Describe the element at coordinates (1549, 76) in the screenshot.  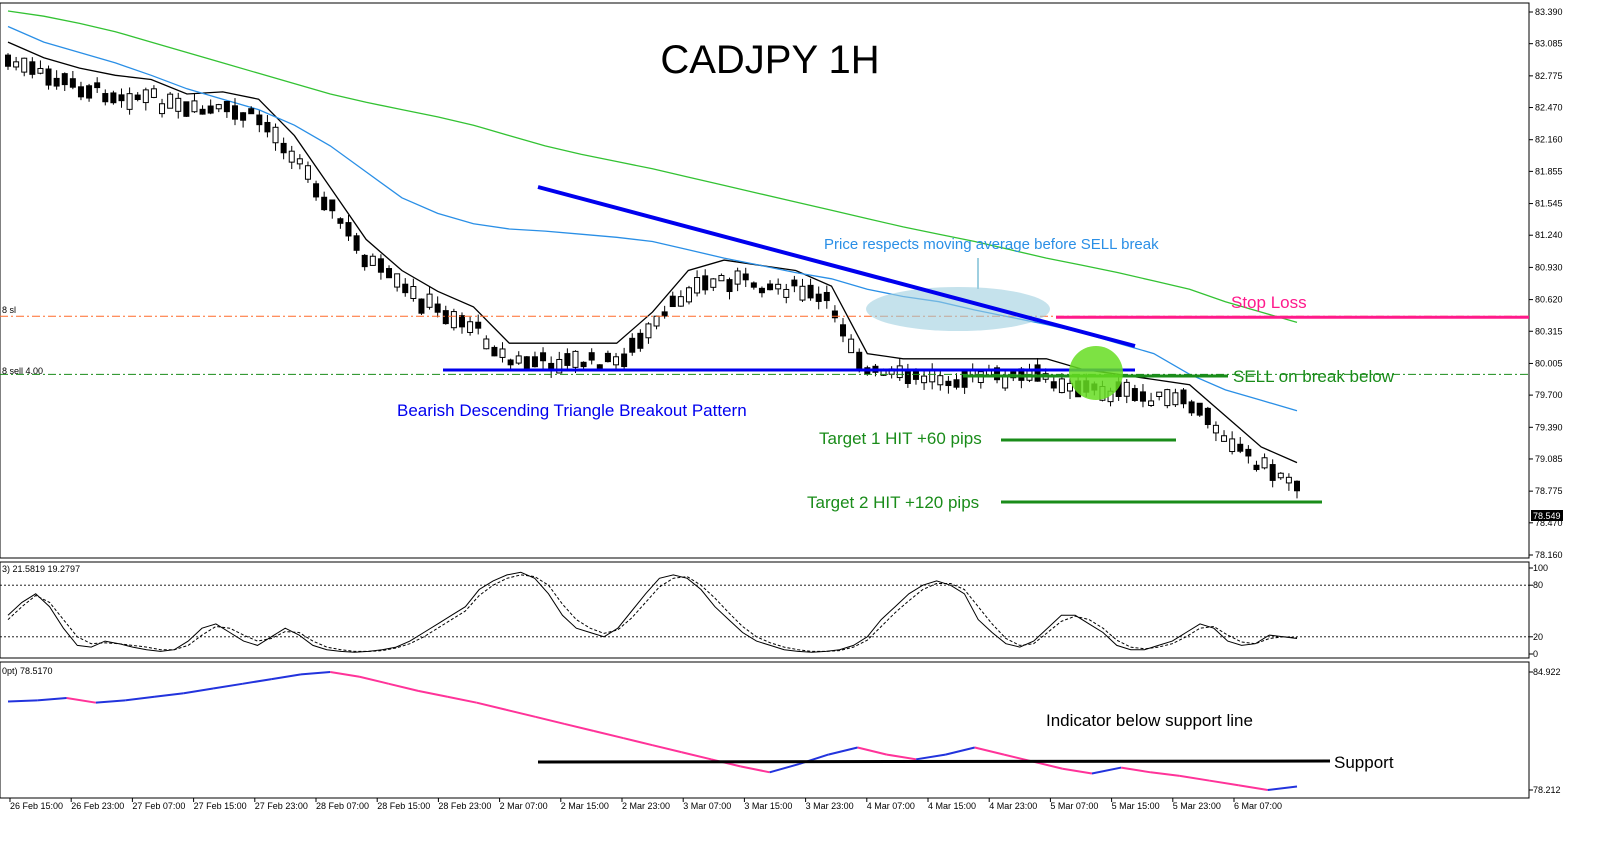
I see `price-tick-label: 82.775` at that location.